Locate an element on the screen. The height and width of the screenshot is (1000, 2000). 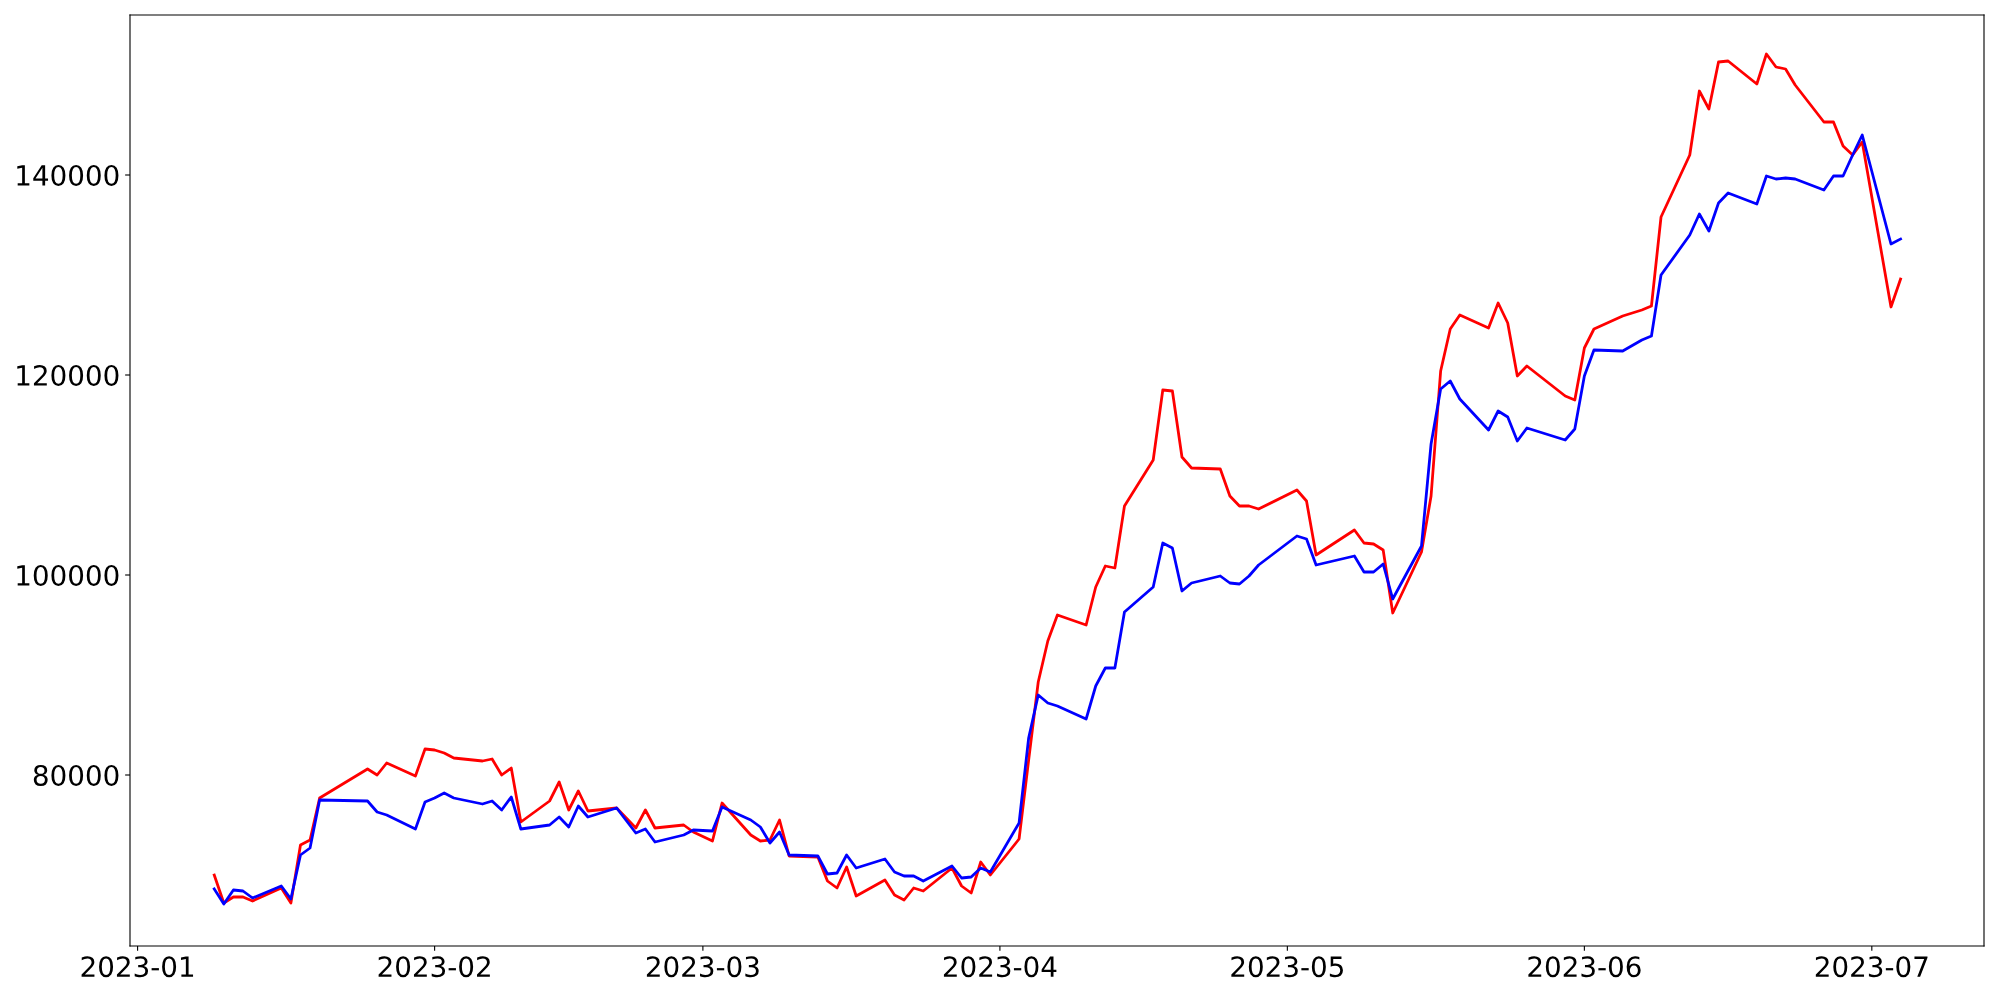
x-tick-label: 2023-07 is located at coordinates (1871, 967).